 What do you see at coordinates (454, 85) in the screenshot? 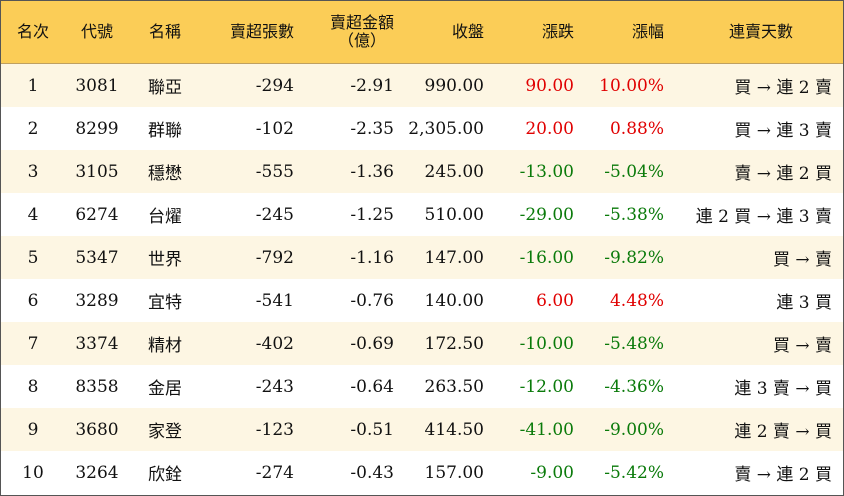
I see `cell-close: 990.00` at bounding box center [454, 85].